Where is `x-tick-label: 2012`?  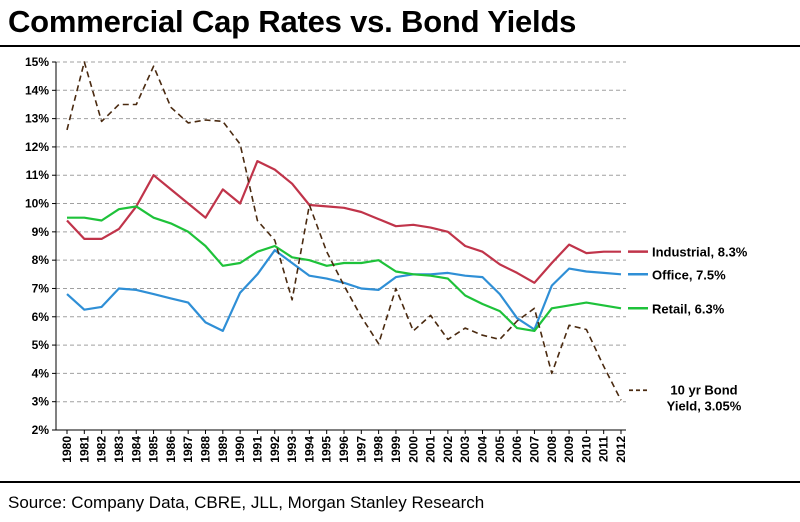
x-tick-label: 2012 is located at coordinates (621, 449).